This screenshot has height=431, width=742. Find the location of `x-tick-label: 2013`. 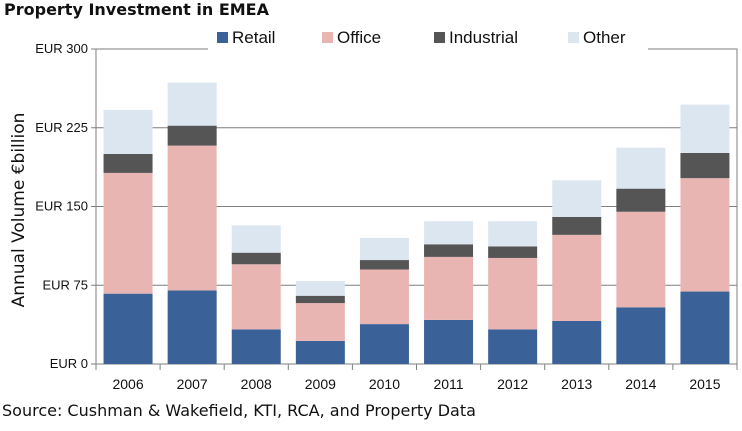

x-tick-label: 2013 is located at coordinates (576, 384).